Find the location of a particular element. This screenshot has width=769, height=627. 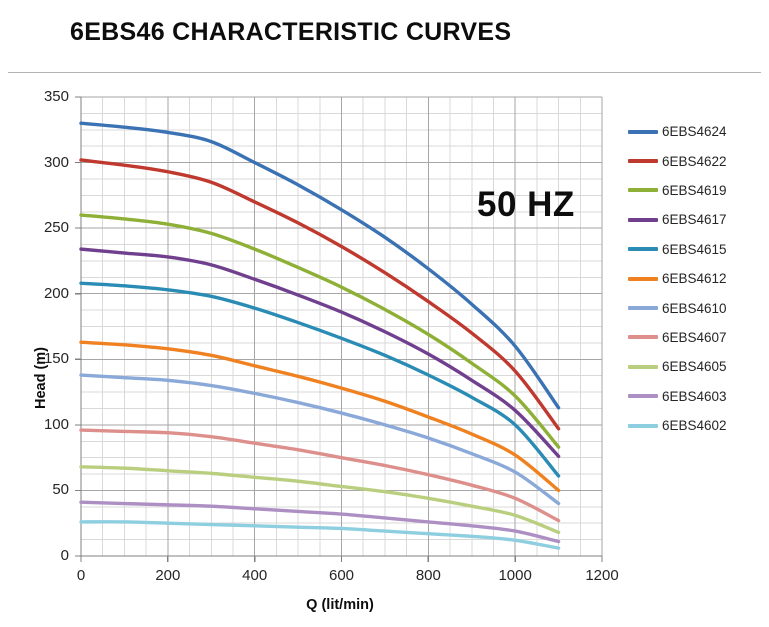

legend-item-6ebs4603: 6EBS4603 is located at coordinates (698, 396).